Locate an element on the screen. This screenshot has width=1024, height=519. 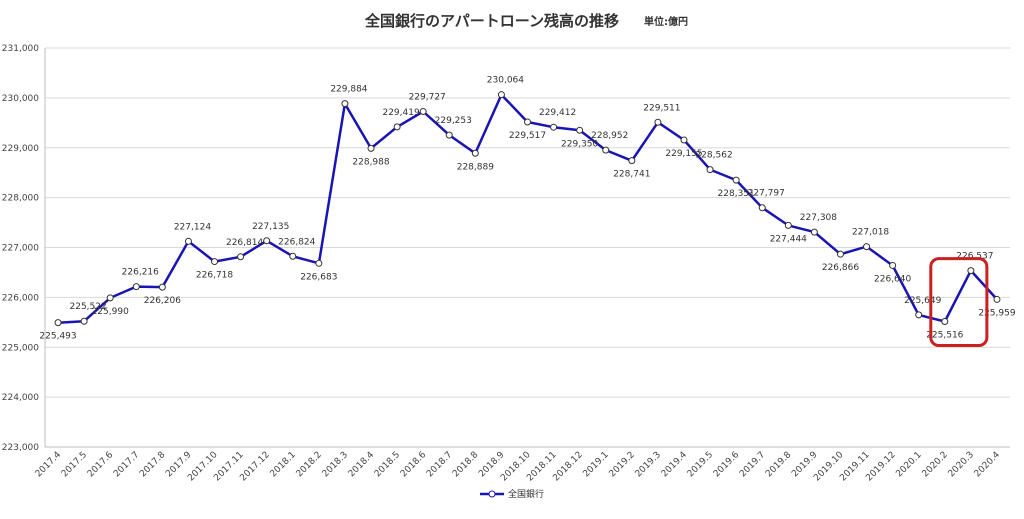
chart-title: 全国銀行のアパートローン残高の推移 is located at coordinates (491, 21).